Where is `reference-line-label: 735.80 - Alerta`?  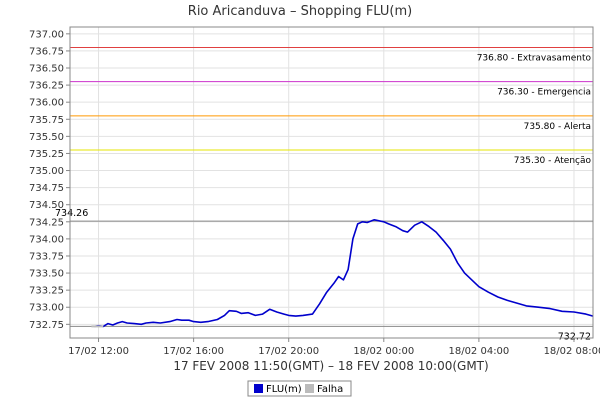
reference-line-label: 735.80 - Alerta is located at coordinates (557, 127).